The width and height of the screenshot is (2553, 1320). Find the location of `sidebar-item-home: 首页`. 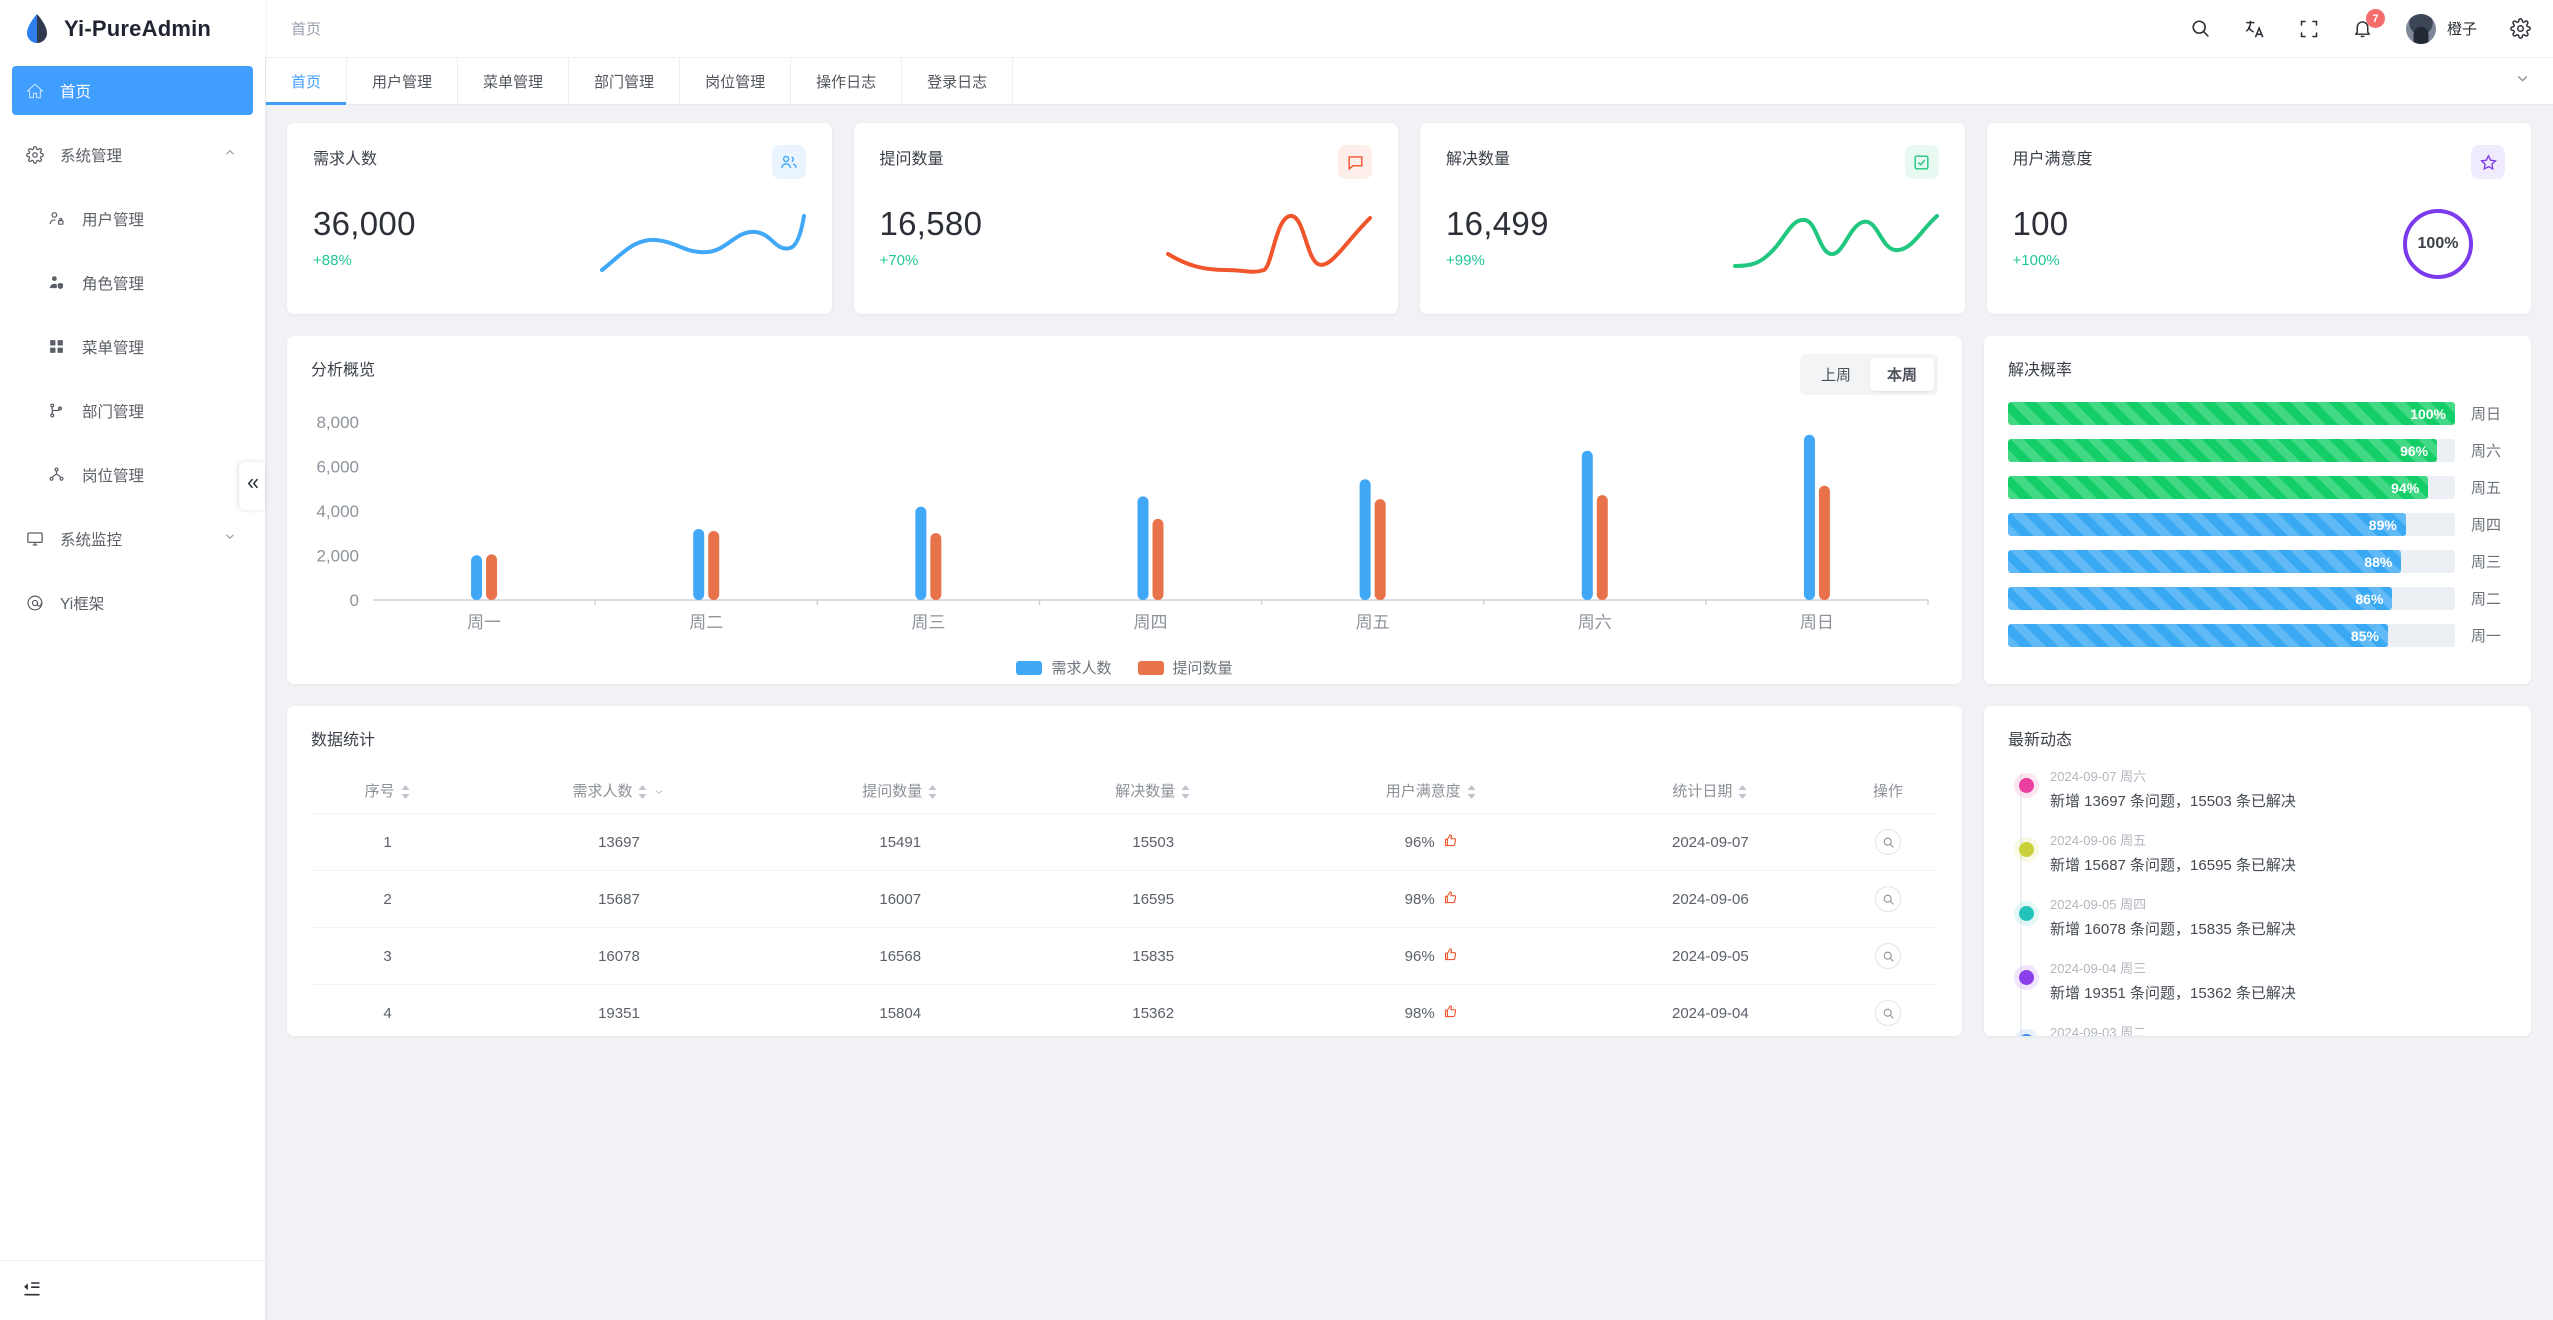

sidebar-item-home: 首页 is located at coordinates (132, 90).